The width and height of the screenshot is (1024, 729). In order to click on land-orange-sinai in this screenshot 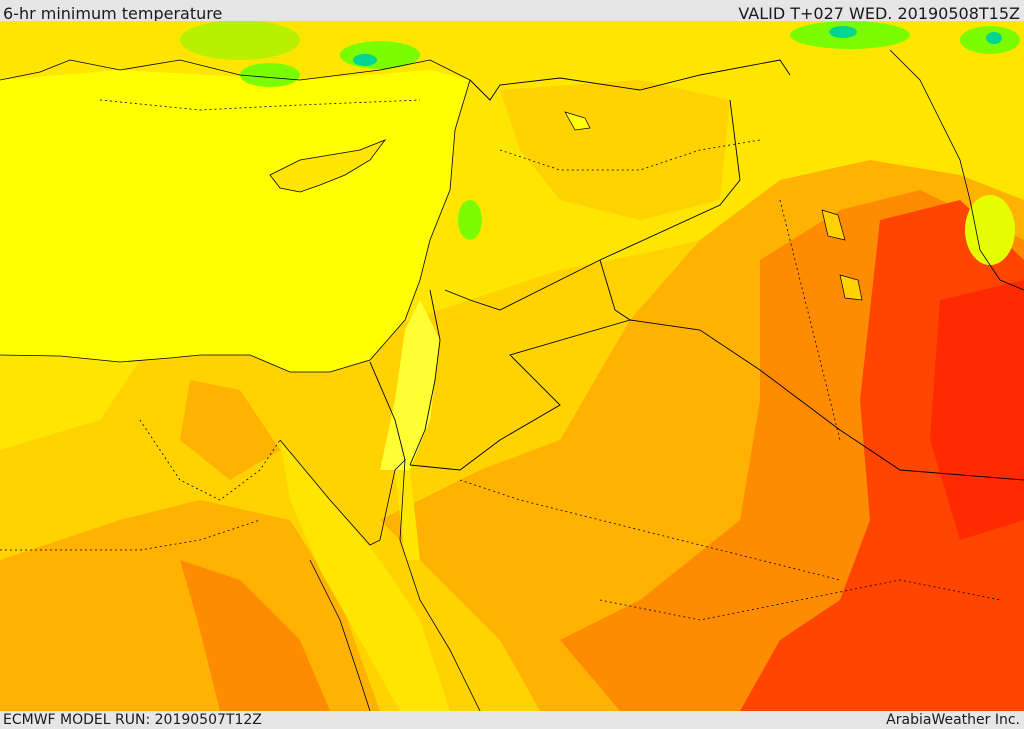, I will do `click(230, 430)`.